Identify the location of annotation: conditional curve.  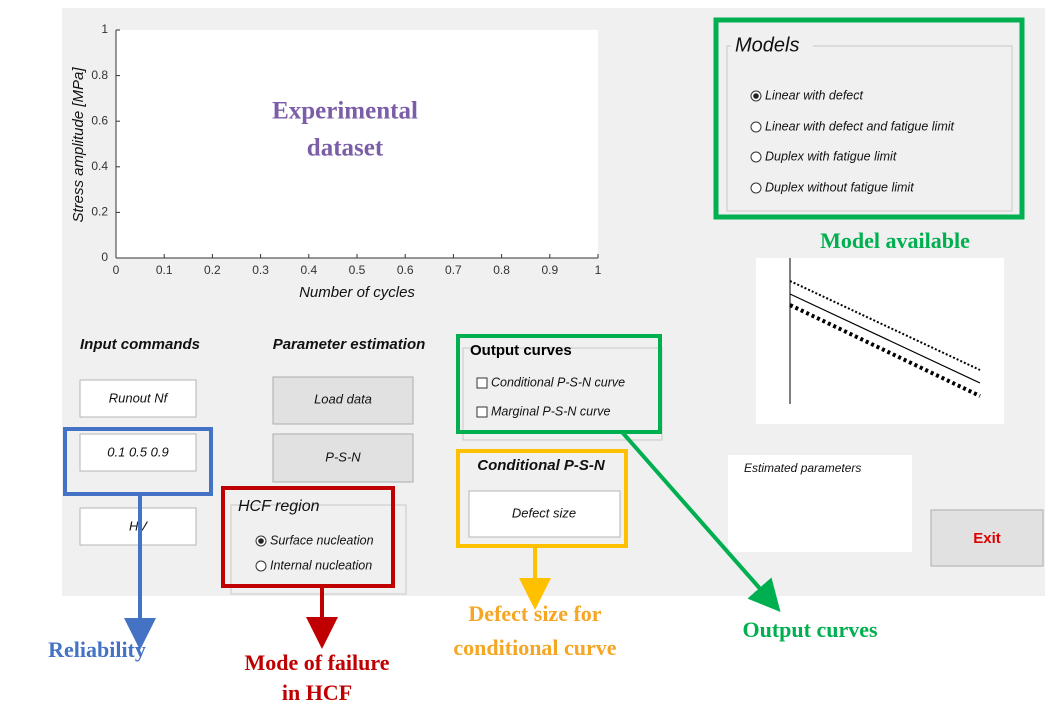
(534, 647).